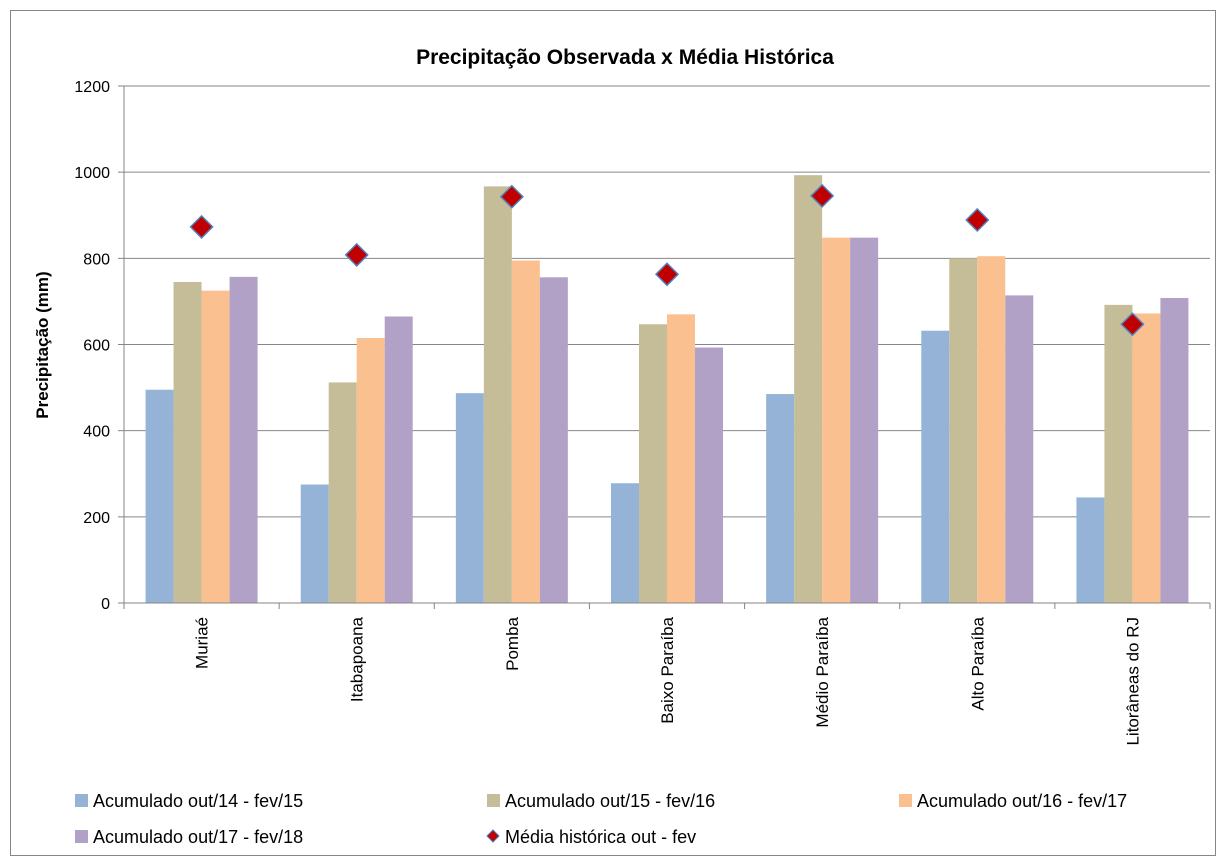 This screenshot has width=1227, height=866. What do you see at coordinates (198, 837) in the screenshot?
I see `legend-entry-label: Acumulado out/17 - fev/18` at bounding box center [198, 837].